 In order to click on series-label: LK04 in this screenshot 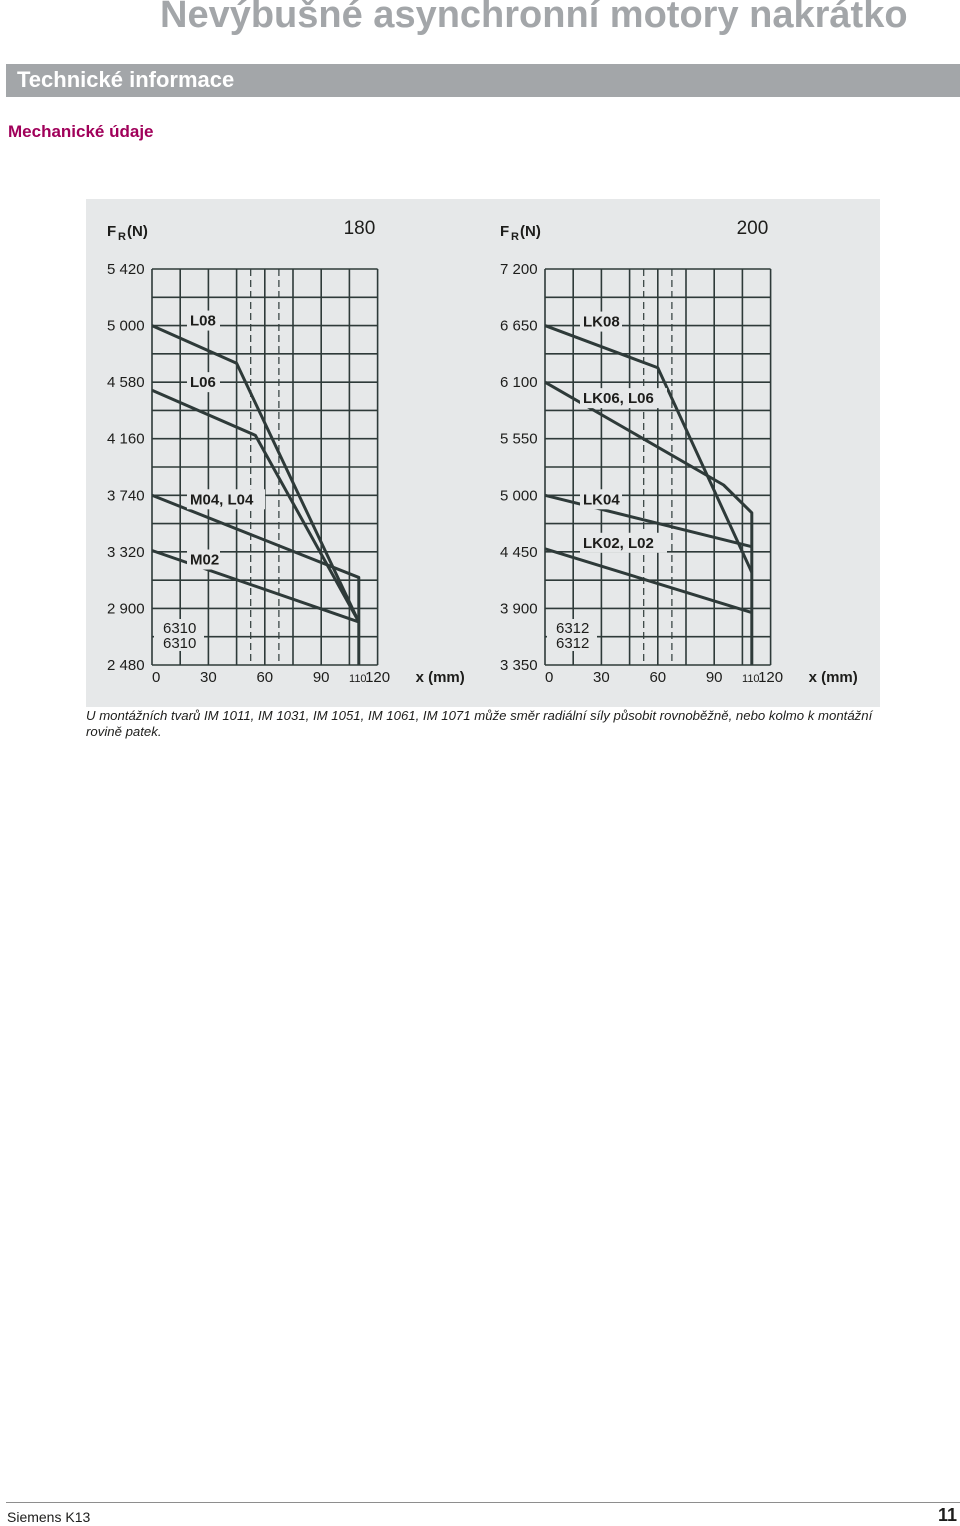, I will do `click(601, 499)`.